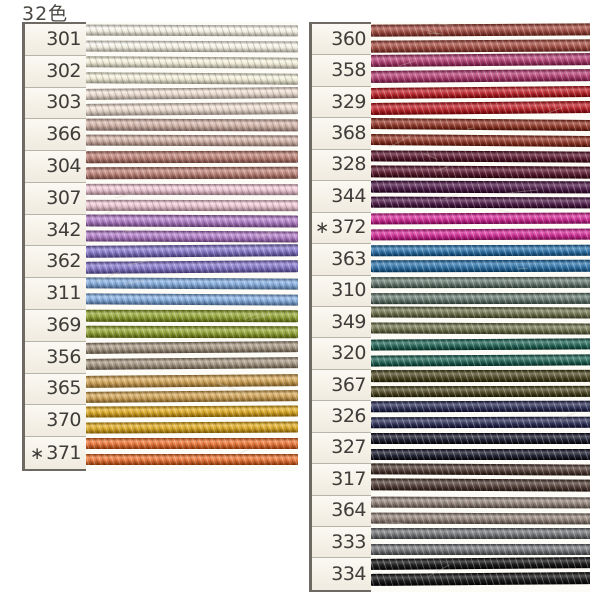 This screenshot has height=600, width=600. What do you see at coordinates (55, 167) in the screenshot?
I see `color-code-cell: 304` at bounding box center [55, 167].